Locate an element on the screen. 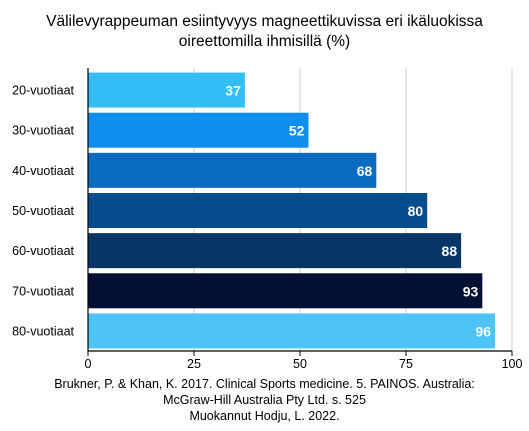 This screenshot has width=529, height=431. chart-title-line-2: oireettomilla ihmisillä (%) is located at coordinates (264, 41).